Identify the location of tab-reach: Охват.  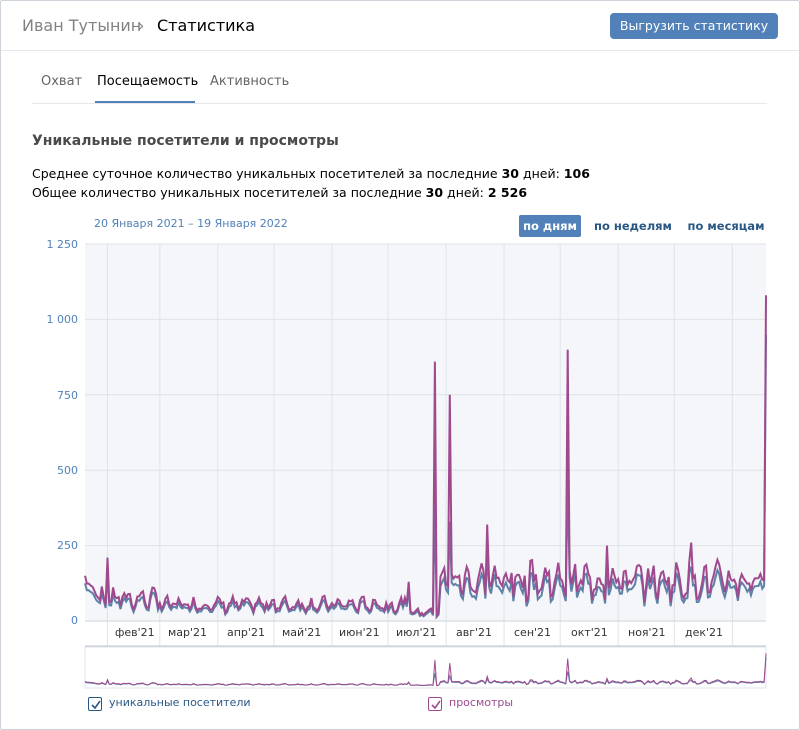
(62, 81).